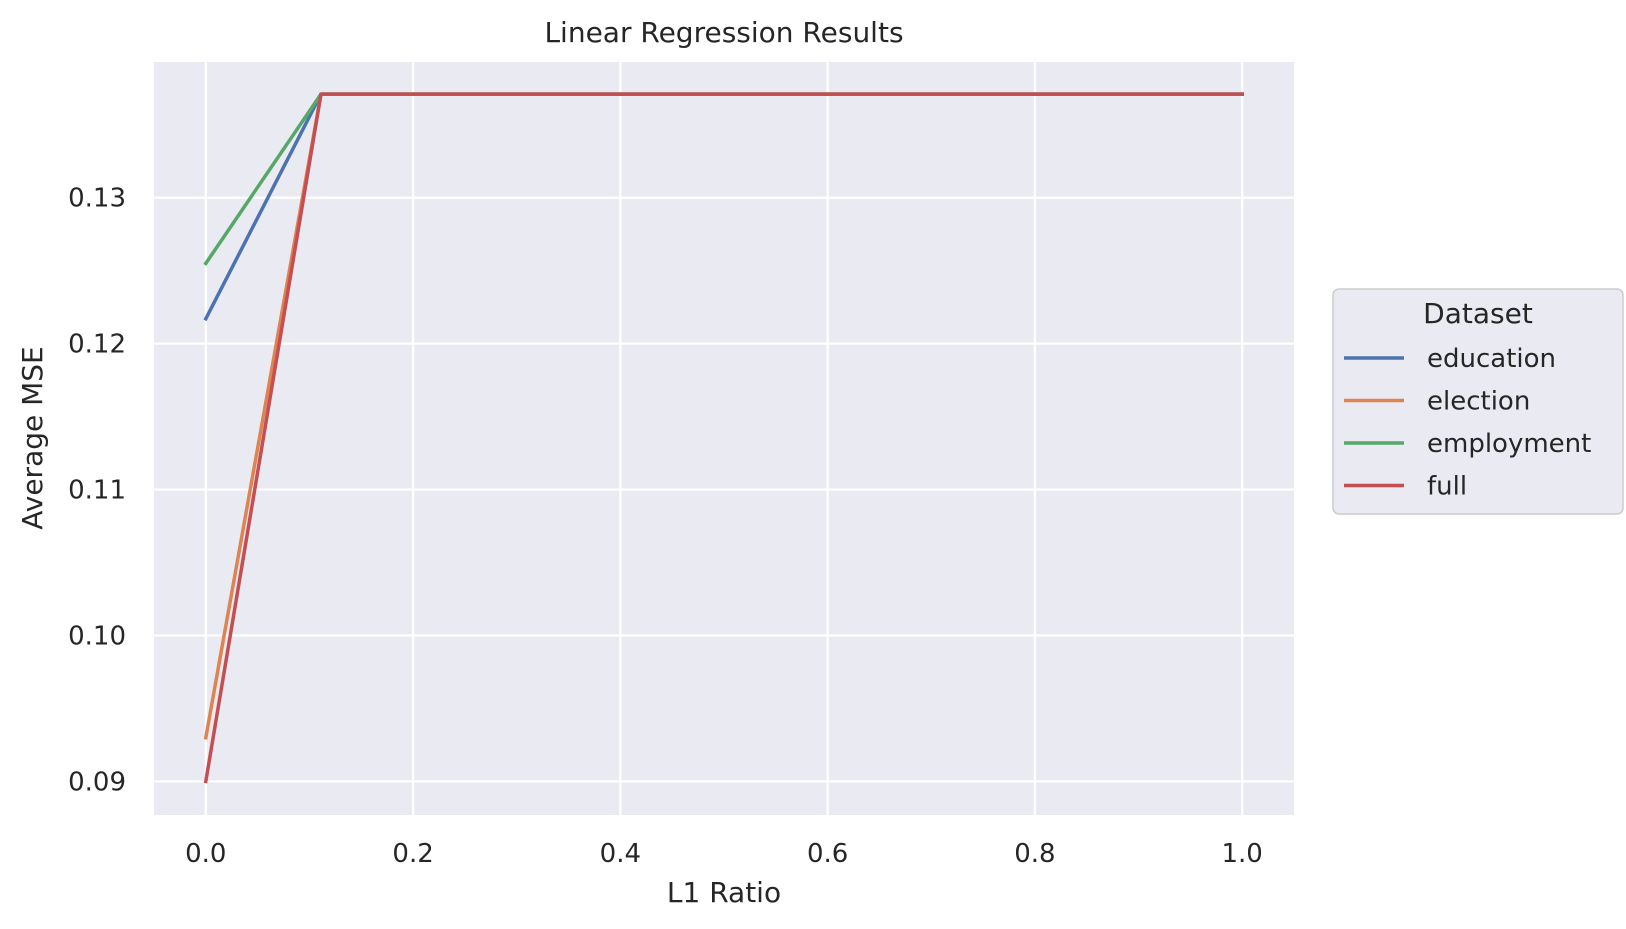 Image resolution: width=1626 pixels, height=929 pixels. I want to click on legend: Dataset education election employment full, so click(1478, 401).